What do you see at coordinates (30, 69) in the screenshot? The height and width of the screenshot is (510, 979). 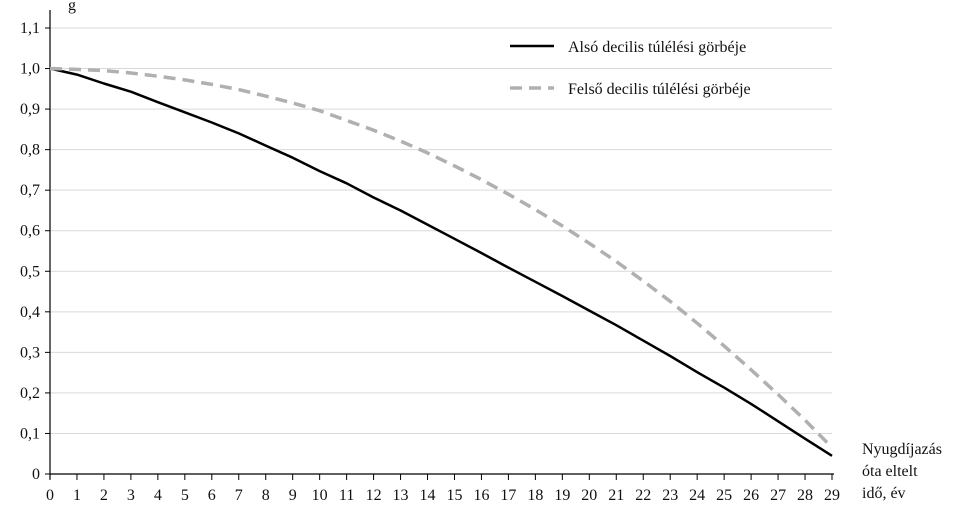 I see `y-tick-label: 1,0` at bounding box center [30, 69].